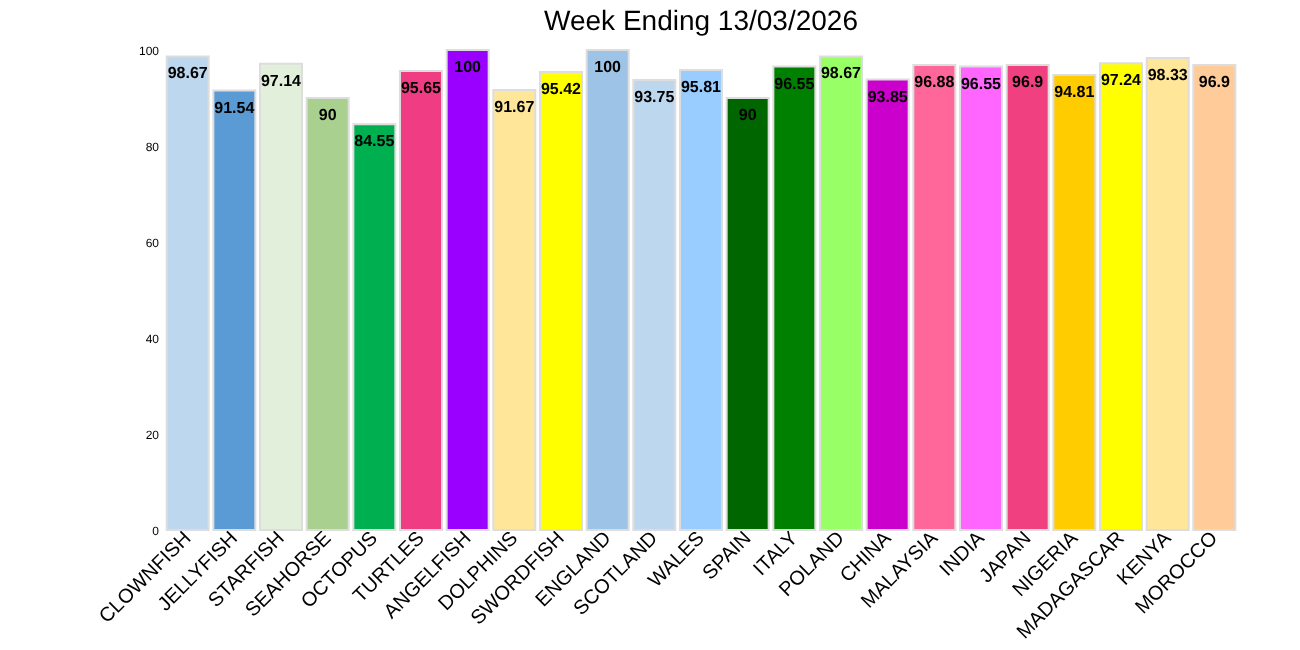 The width and height of the screenshot is (1300, 650). I want to click on chart-title: Week Ending 13/03/2026, so click(701, 20).